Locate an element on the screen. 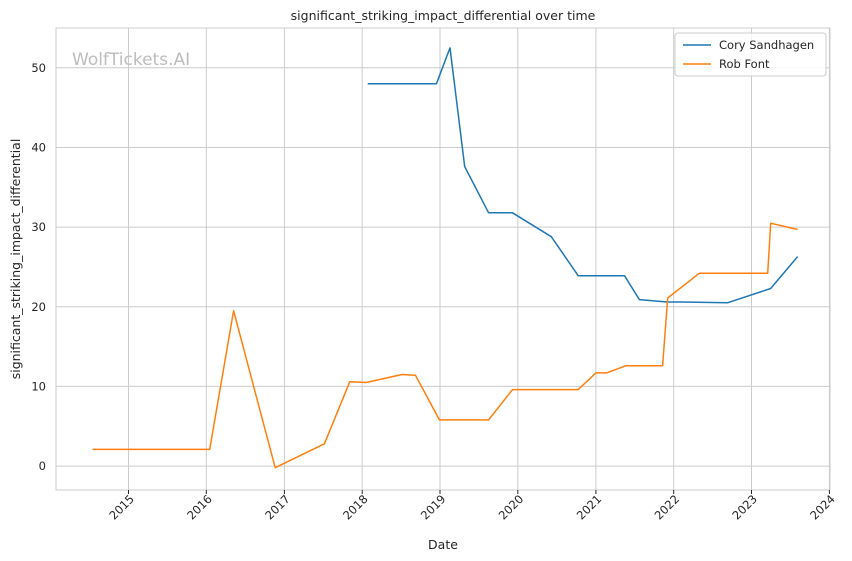  y-tick-label: 40 is located at coordinates (38, 148).